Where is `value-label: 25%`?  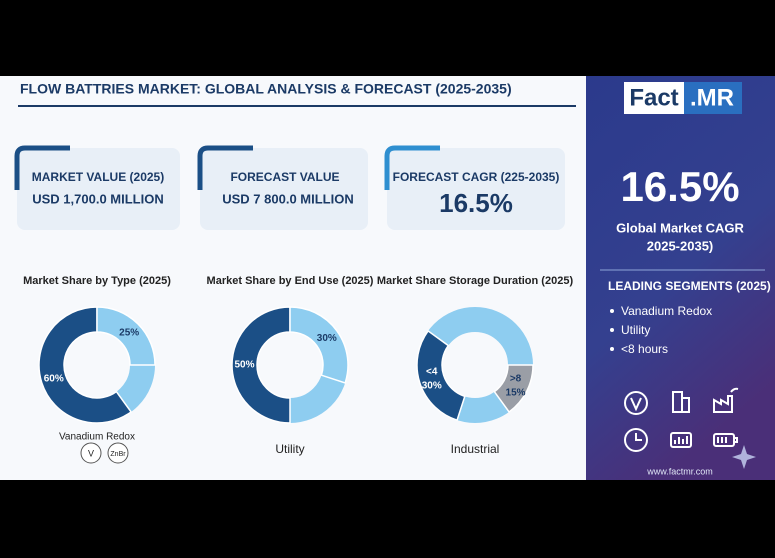
value-label: 25% is located at coordinates (129, 332).